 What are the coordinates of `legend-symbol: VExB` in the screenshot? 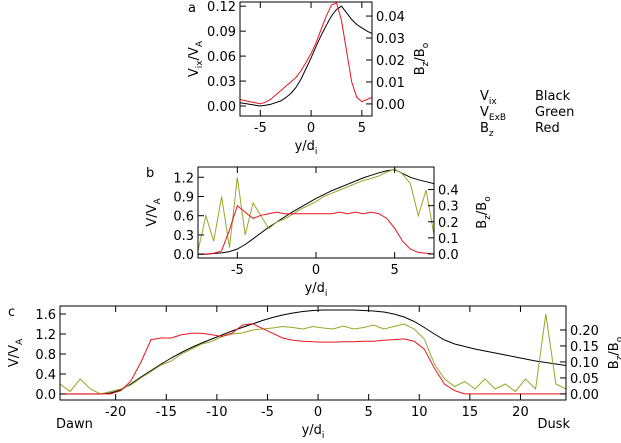 It's located at (493, 114).